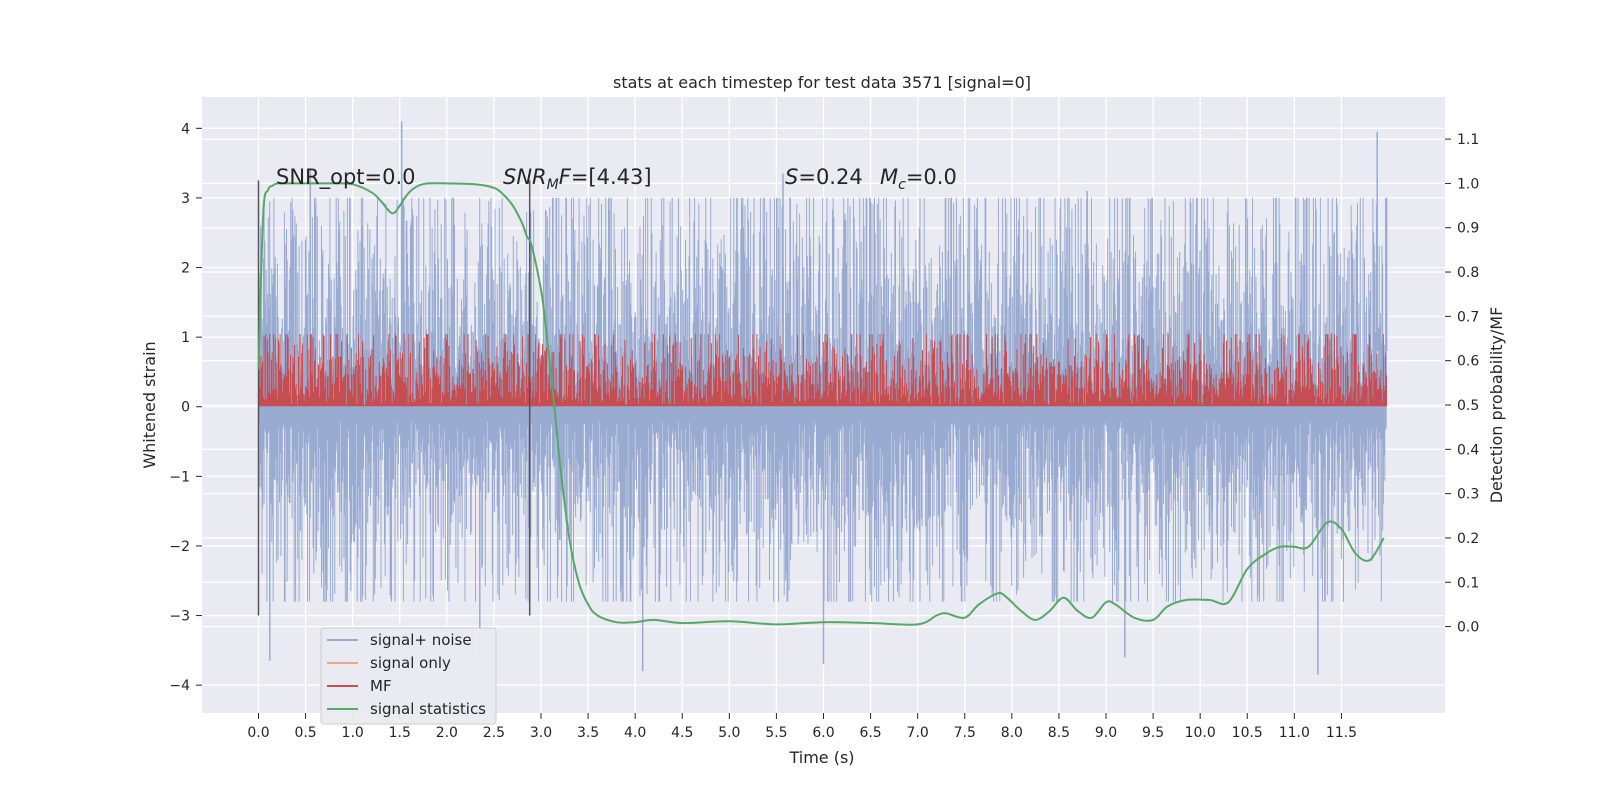 This screenshot has width=1600, height=800. I want to click on y2-tick-label-8: 0.3, so click(1468, 495).